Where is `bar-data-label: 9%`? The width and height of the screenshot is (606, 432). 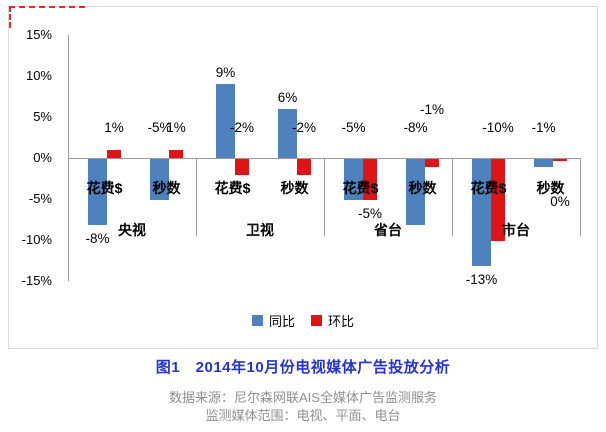 bar-data-label: 9% is located at coordinates (225, 73).